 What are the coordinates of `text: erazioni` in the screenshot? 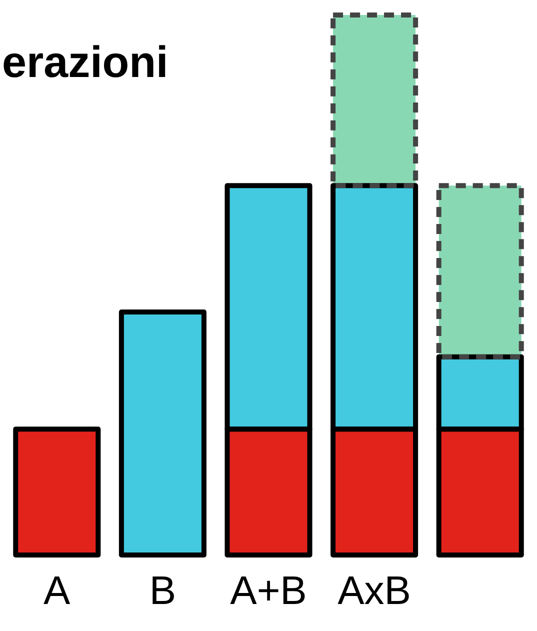 It's located at (85, 63).